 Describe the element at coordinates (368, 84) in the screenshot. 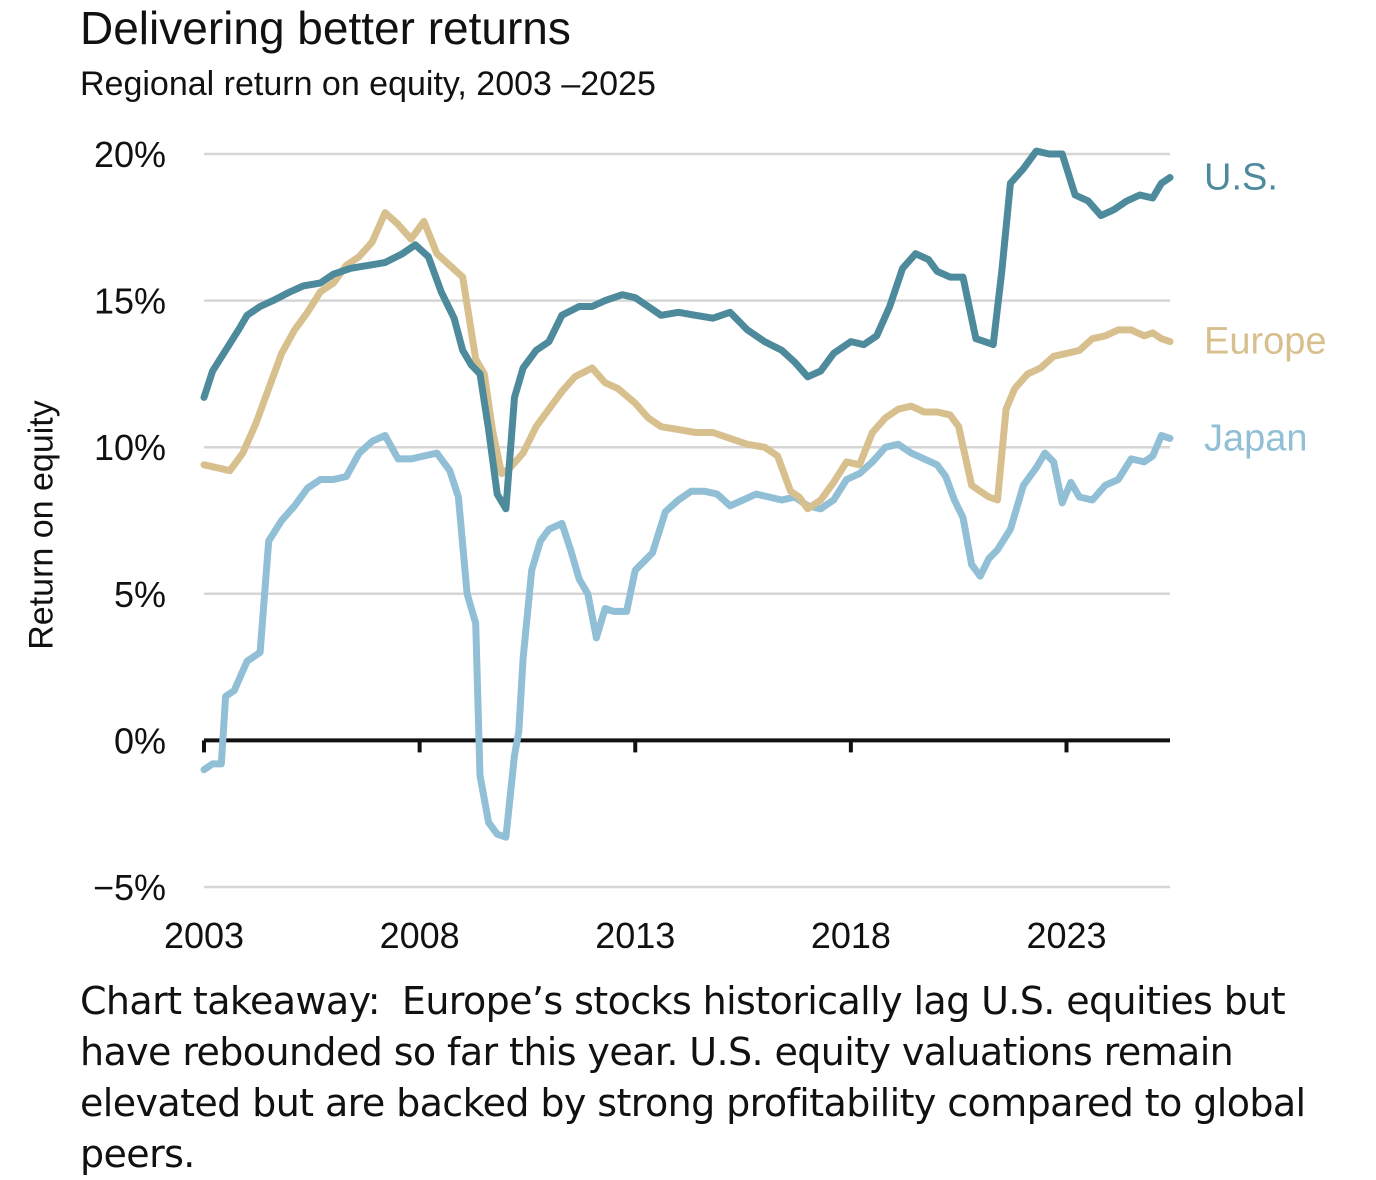

I see `chart-subtitle: Regional return on equity, 2003 –2025` at that location.